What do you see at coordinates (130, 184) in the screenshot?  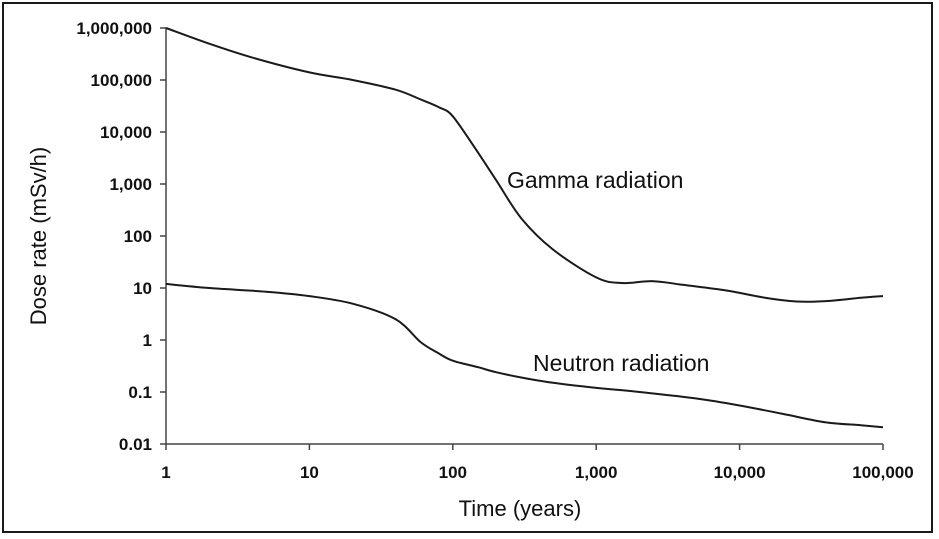 I see `y-tick-label: 1,000` at bounding box center [130, 184].